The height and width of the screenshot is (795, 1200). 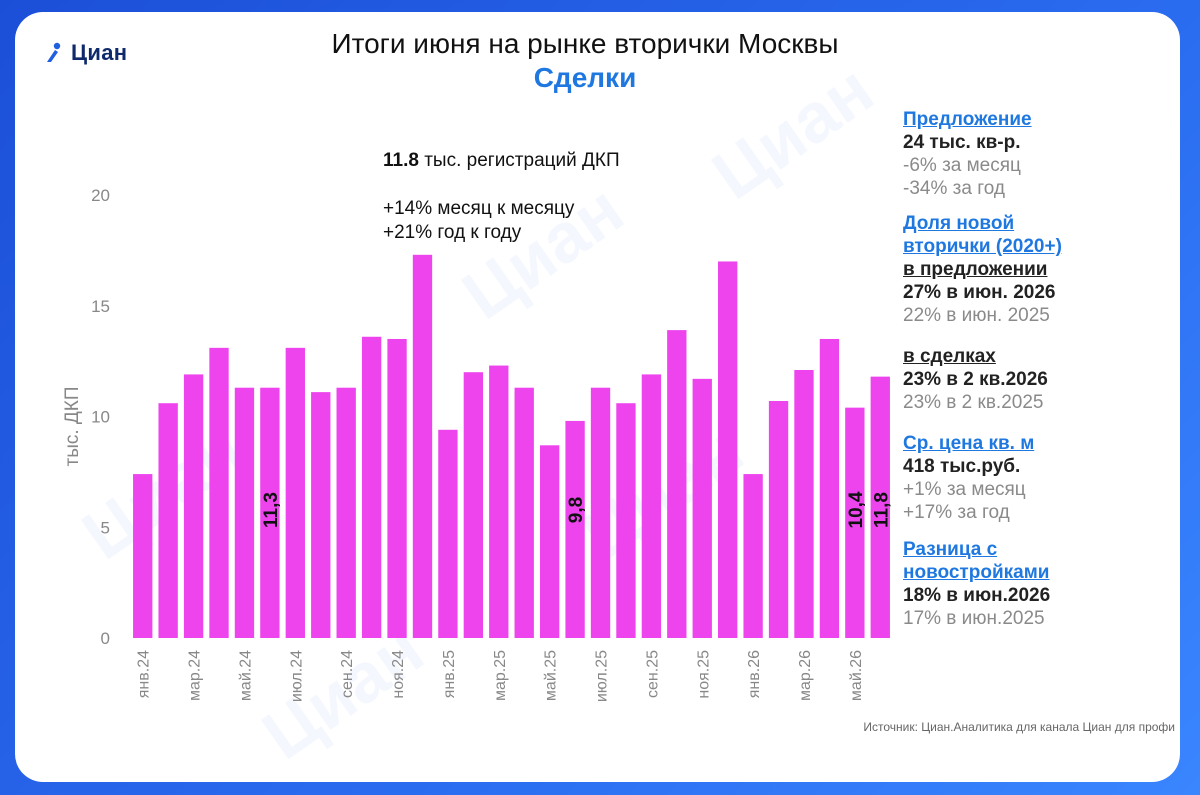 I want to click on data-label: 11,3, so click(x=271, y=510).